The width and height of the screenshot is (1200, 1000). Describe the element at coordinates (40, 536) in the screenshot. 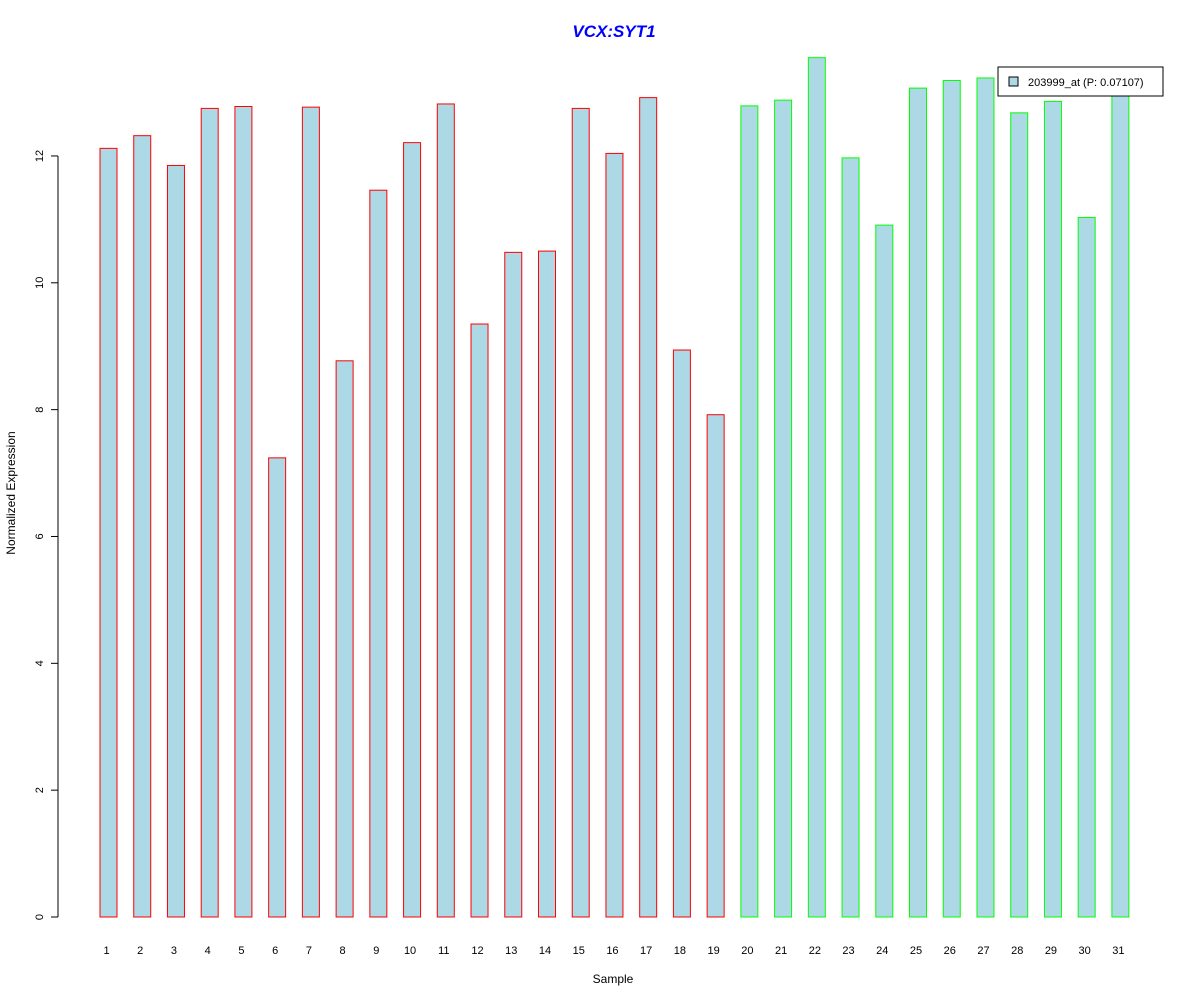

I see `y-tick-label: 6` at that location.